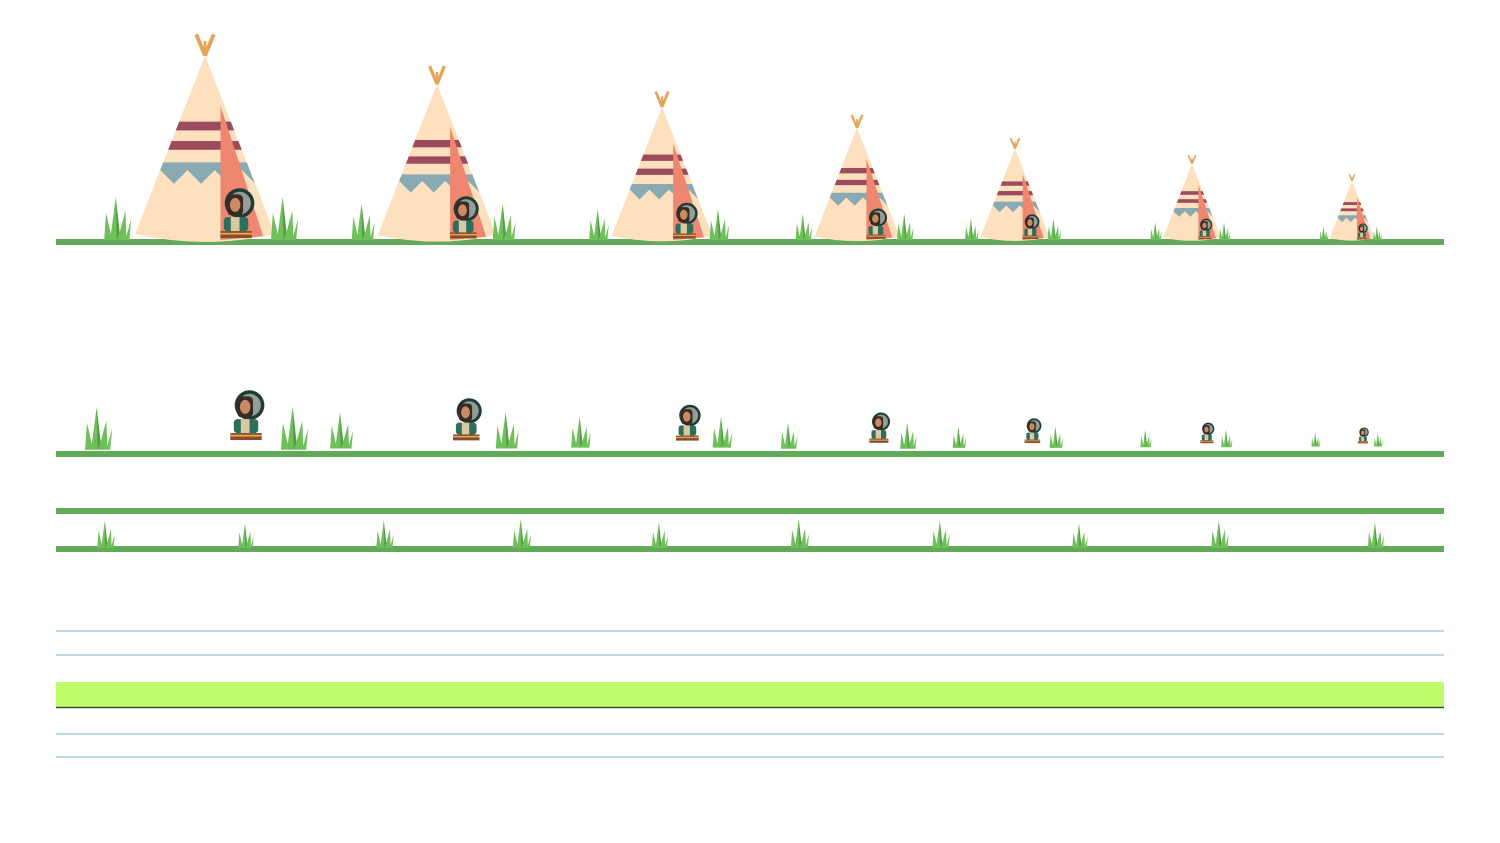 Image resolution: width=1500 pixels, height=843 pixels. Describe the element at coordinates (750, 694) in the screenshot. I see `writing-band` at that location.